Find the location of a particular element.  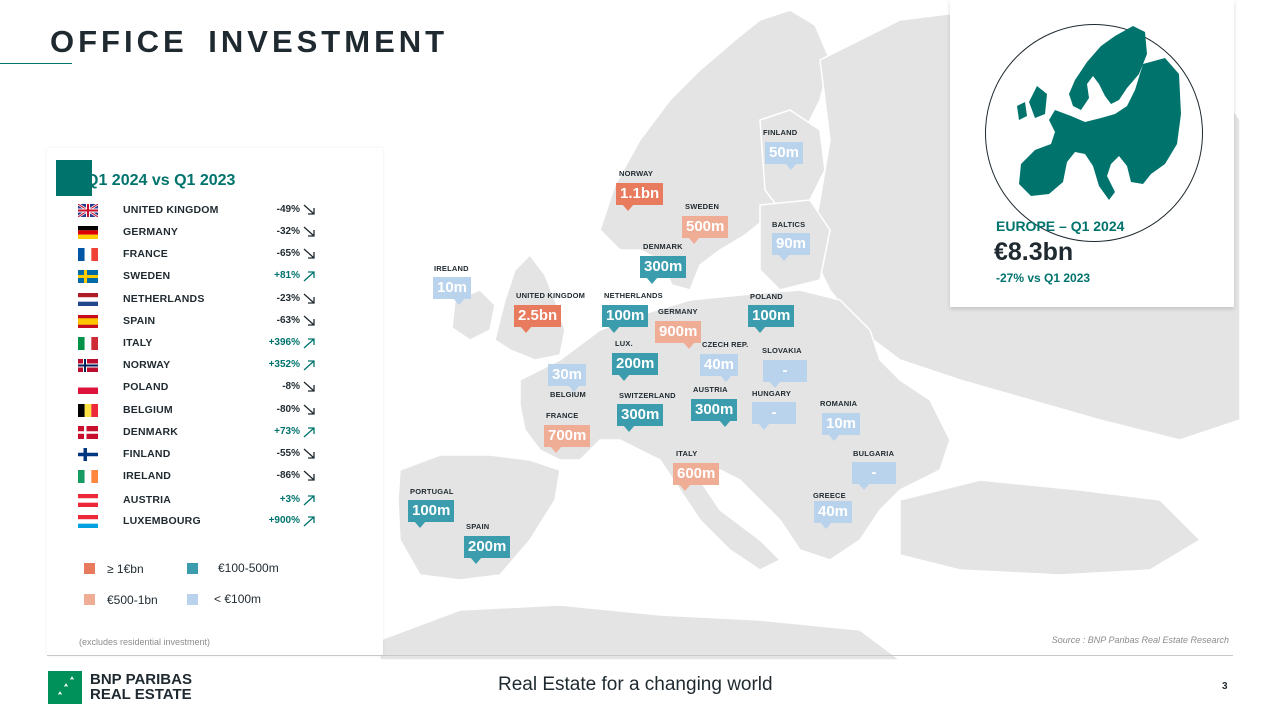

map-value-greece: 40m is located at coordinates (833, 515).